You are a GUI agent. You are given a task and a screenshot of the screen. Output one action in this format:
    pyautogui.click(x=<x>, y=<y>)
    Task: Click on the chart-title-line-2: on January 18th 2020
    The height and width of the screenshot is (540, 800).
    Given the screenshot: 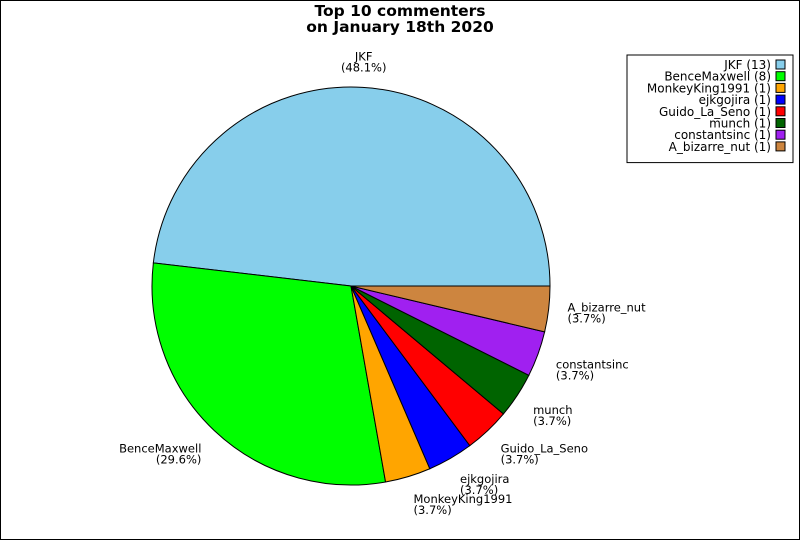 What is the action you would take?
    pyautogui.click(x=400, y=27)
    